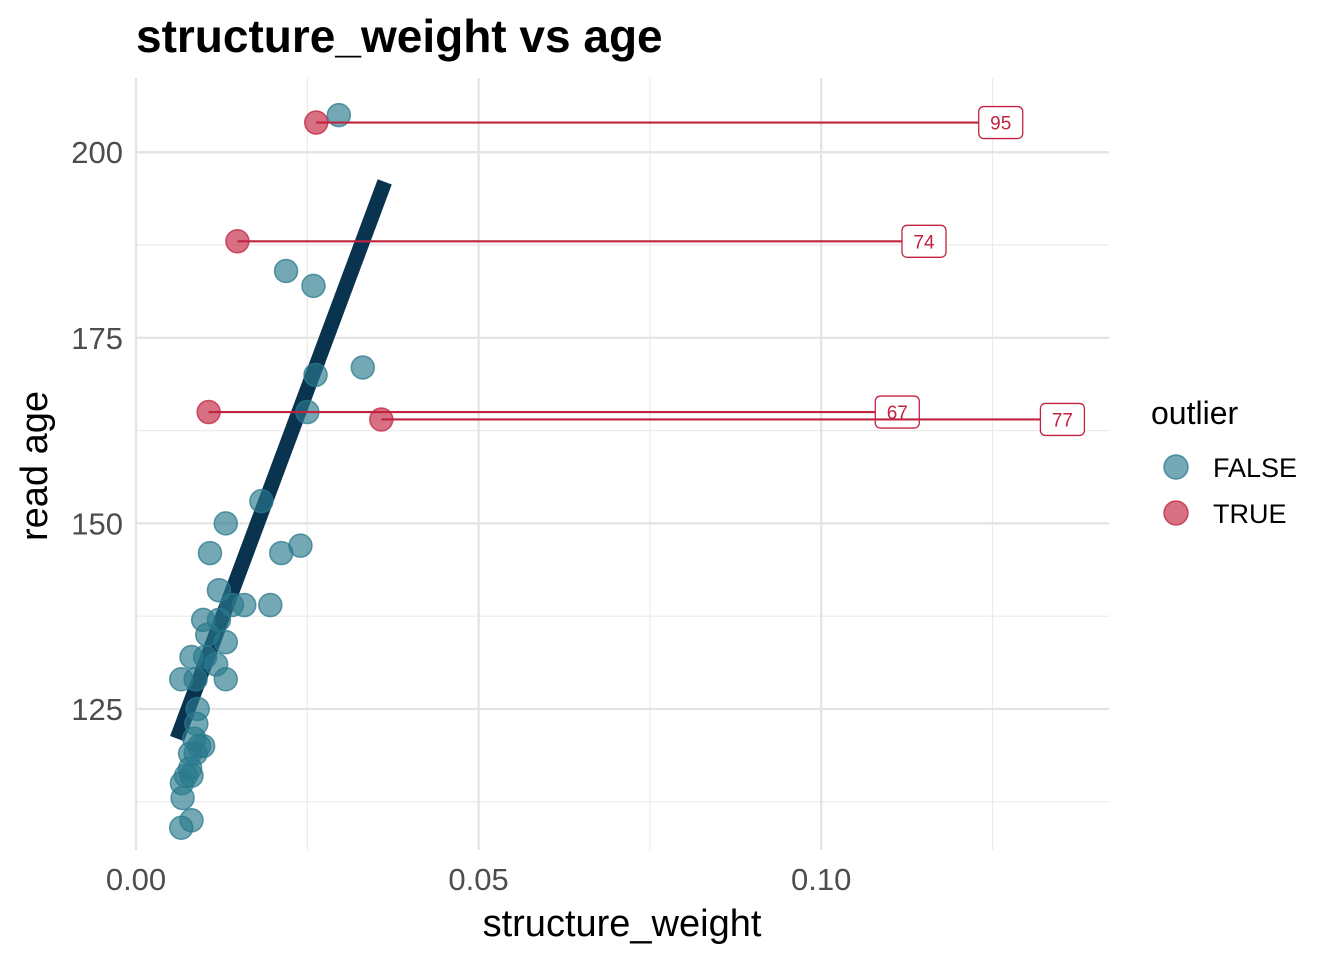  What do you see at coordinates (399, 36) in the screenshot?
I see `chart-title: structure_weight vs age` at bounding box center [399, 36].